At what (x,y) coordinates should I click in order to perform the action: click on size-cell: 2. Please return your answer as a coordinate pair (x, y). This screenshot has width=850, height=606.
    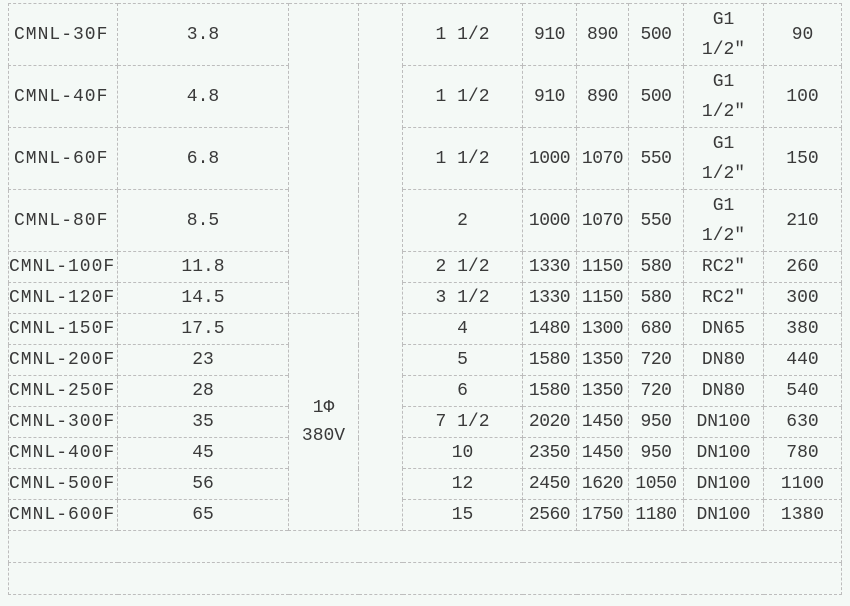
    Looking at the image, I should click on (462, 220).